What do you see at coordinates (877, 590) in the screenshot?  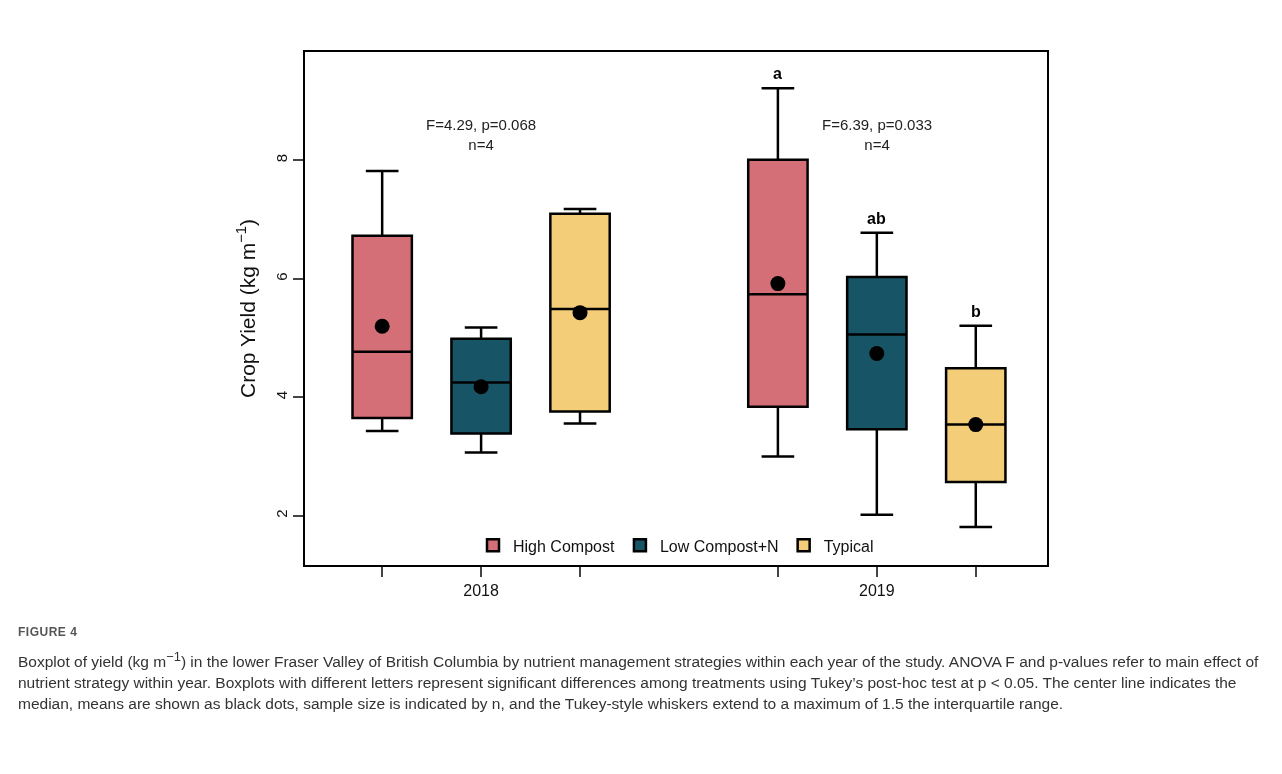 I see `x-tick-label: 2019` at bounding box center [877, 590].